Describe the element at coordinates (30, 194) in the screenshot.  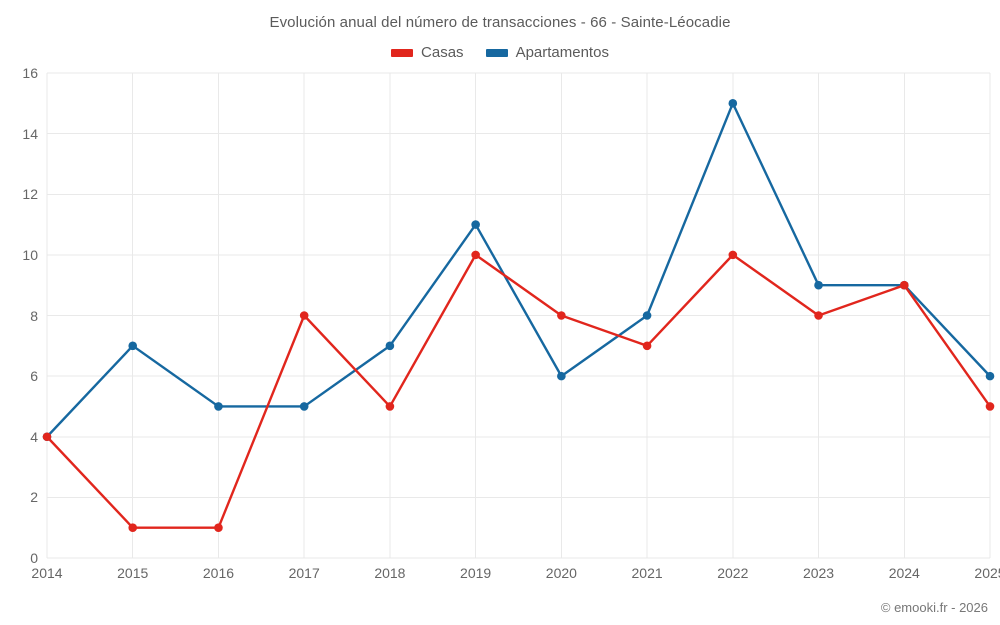
I see `y-axis-tick-label: 12` at that location.